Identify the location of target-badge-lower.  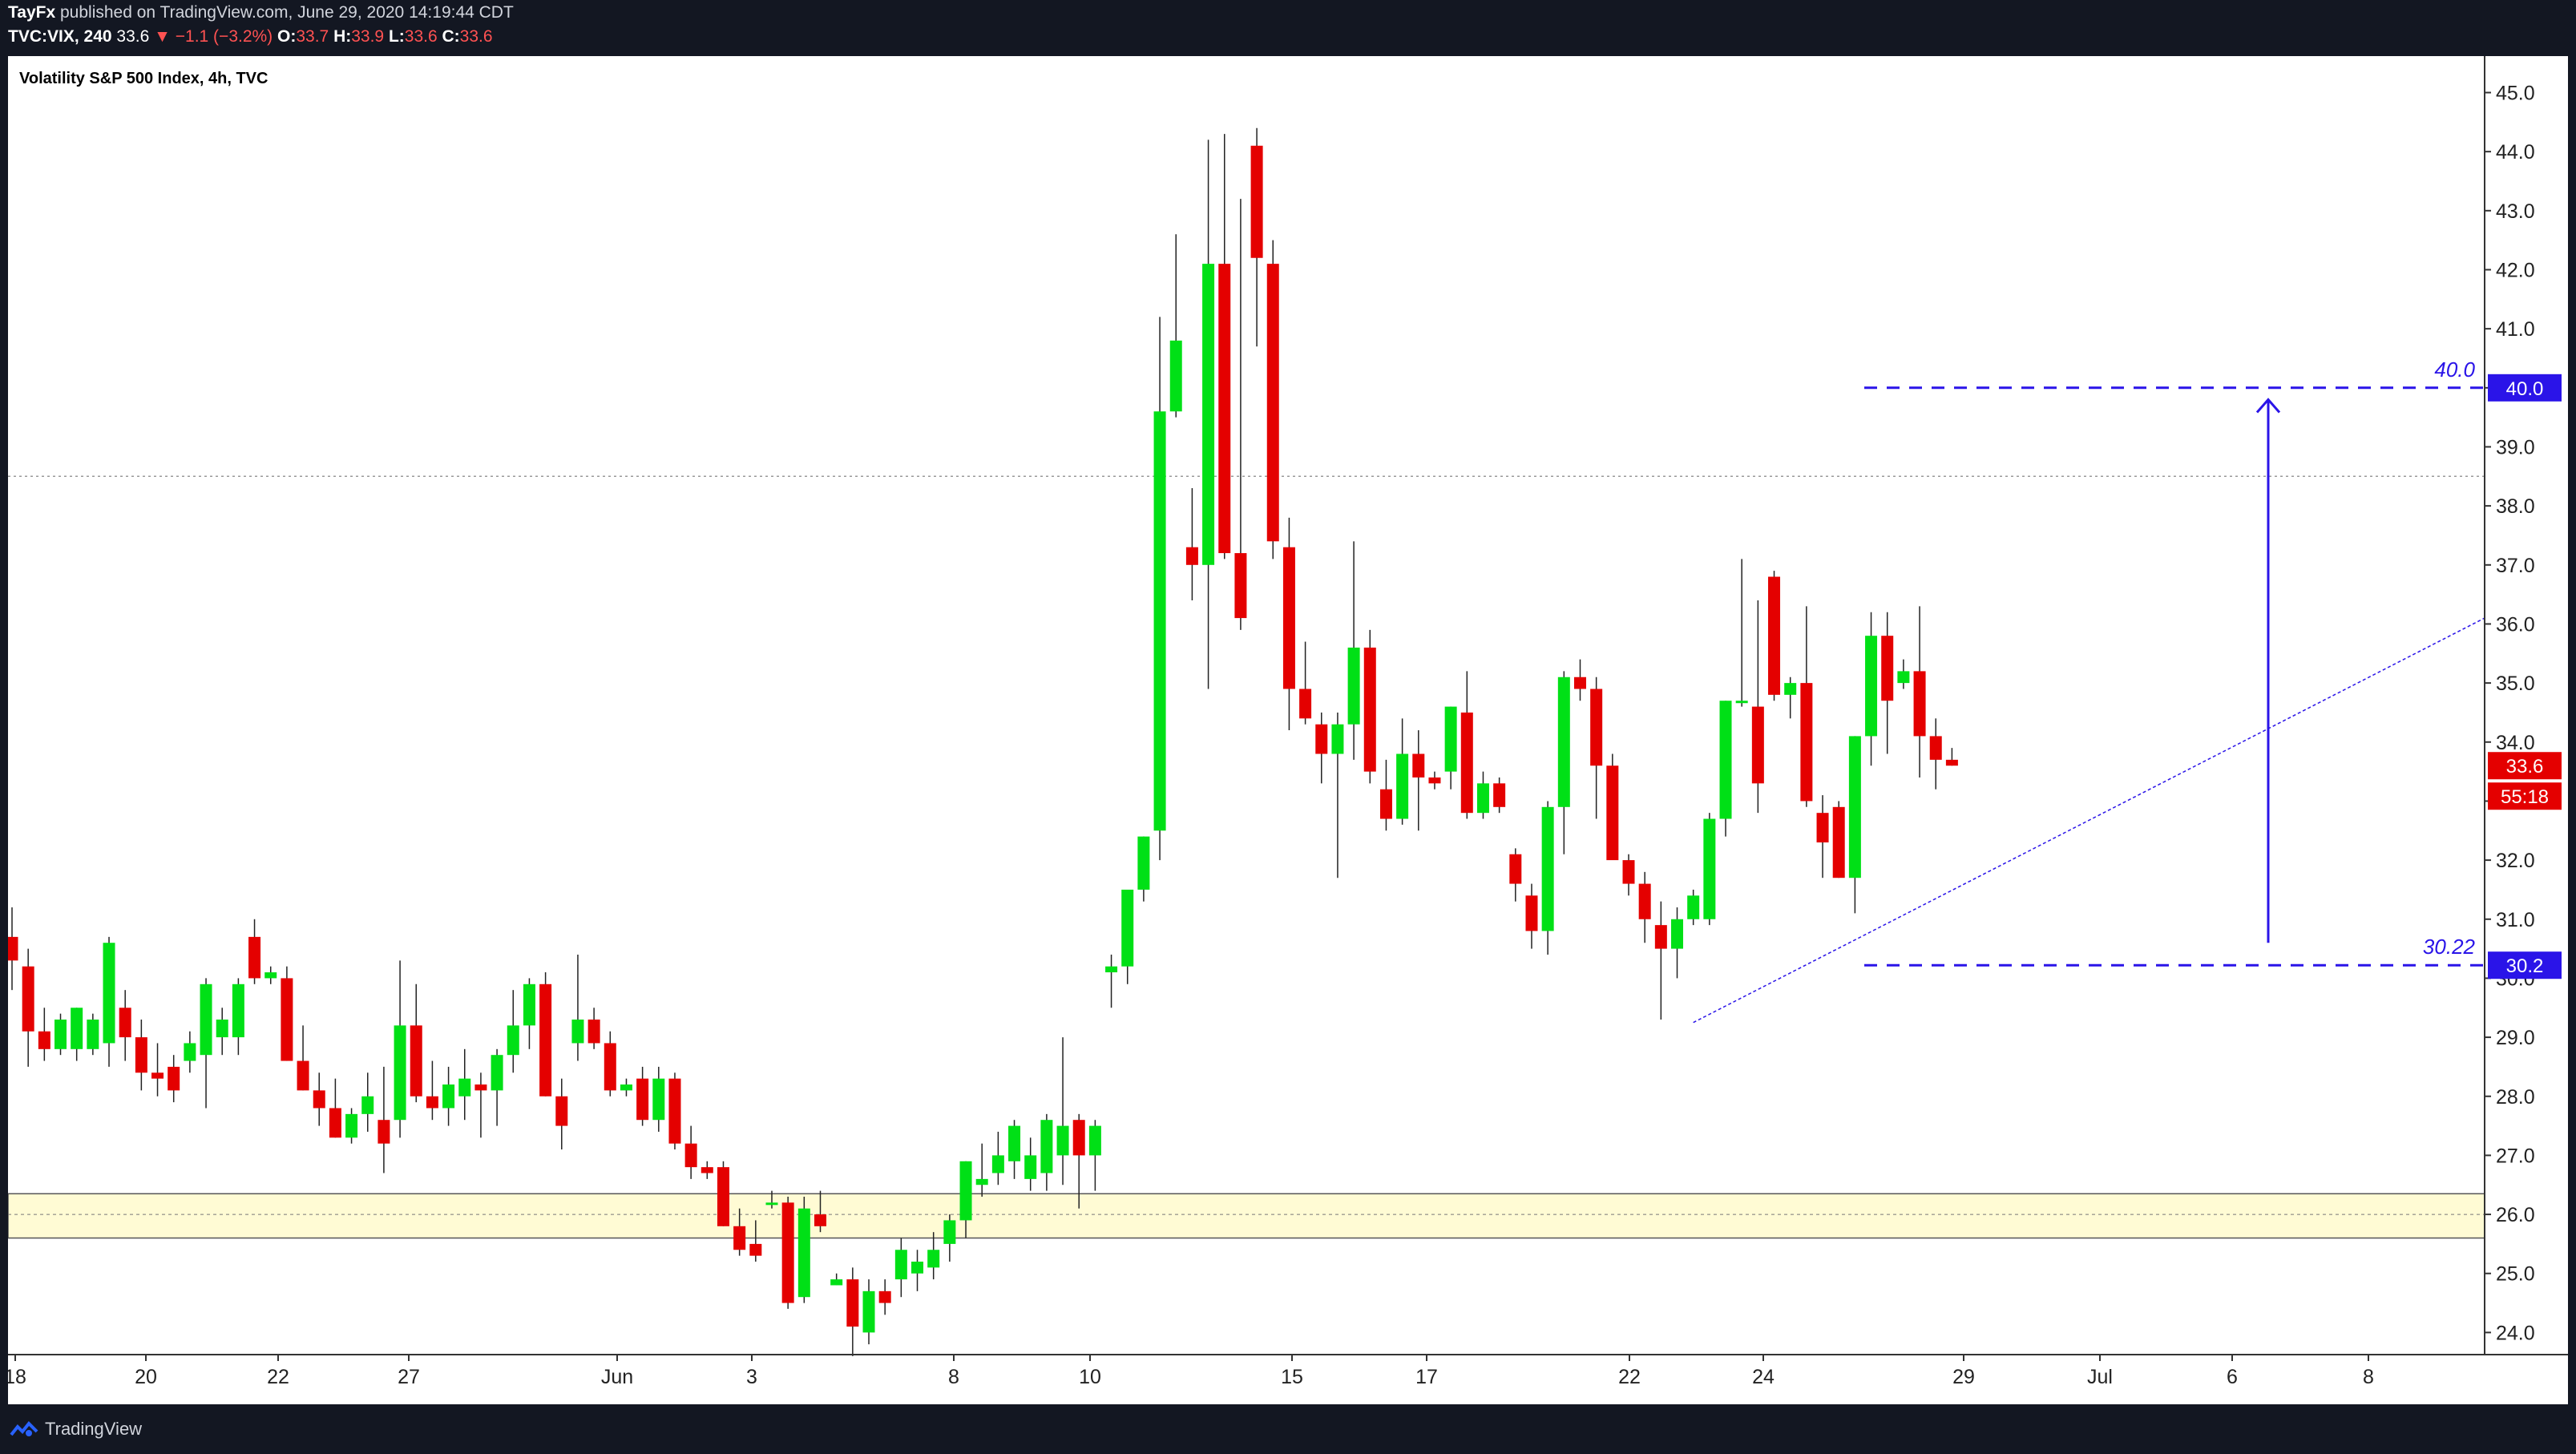
(2525, 965).